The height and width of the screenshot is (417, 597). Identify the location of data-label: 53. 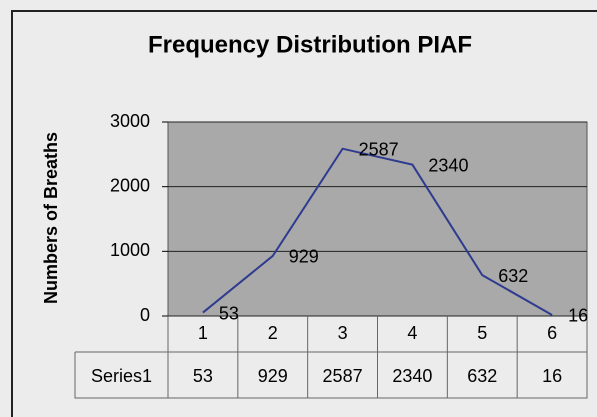
(229, 313).